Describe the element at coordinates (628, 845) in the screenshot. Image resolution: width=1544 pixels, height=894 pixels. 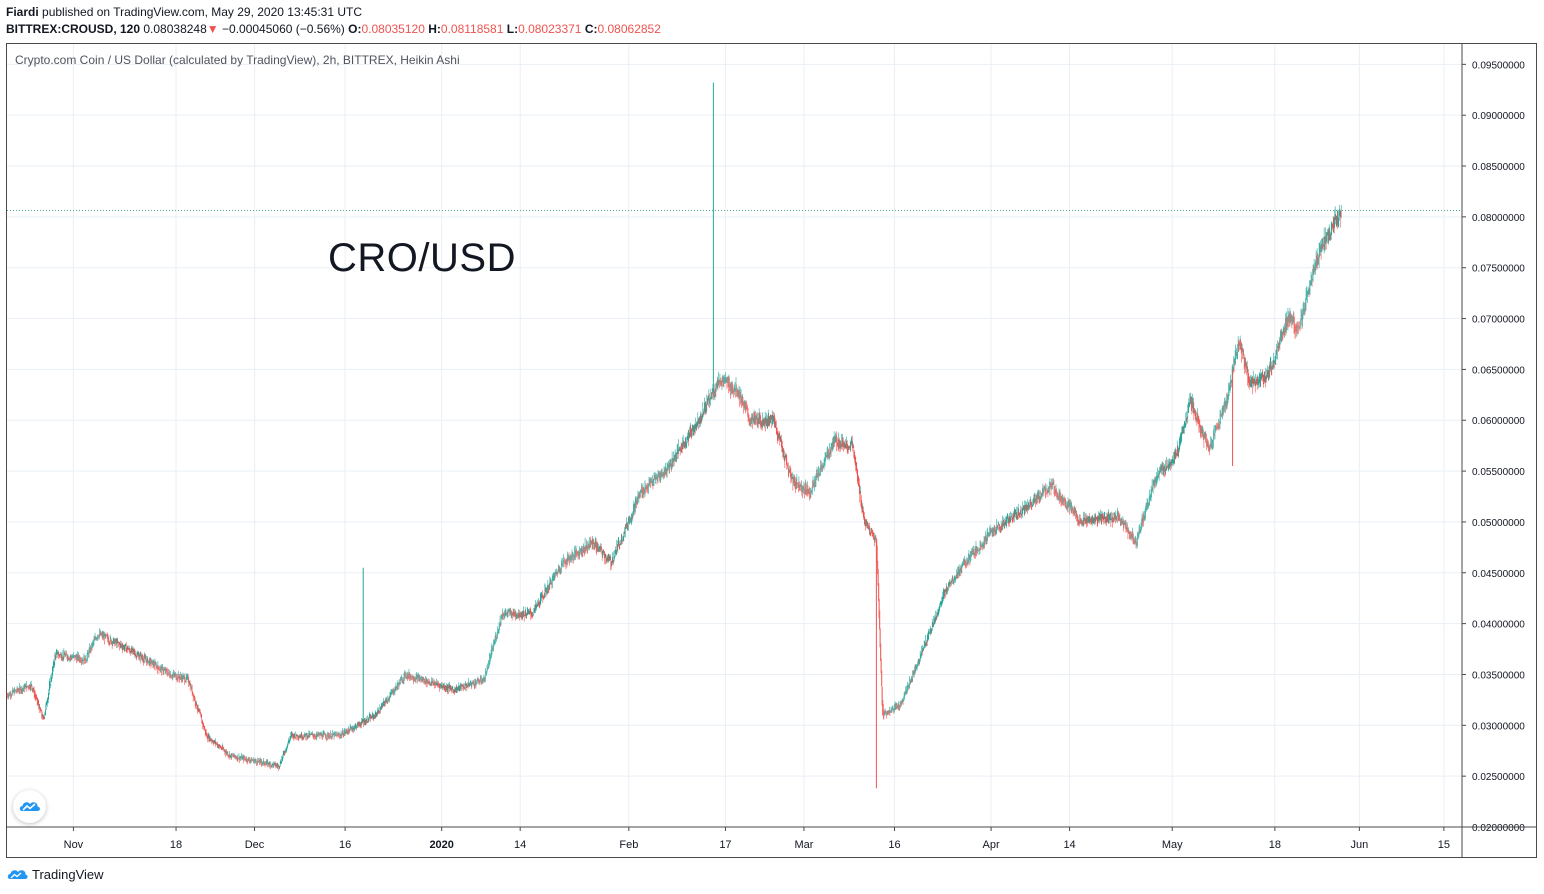
I see `time-tick-label: Feb` at that location.